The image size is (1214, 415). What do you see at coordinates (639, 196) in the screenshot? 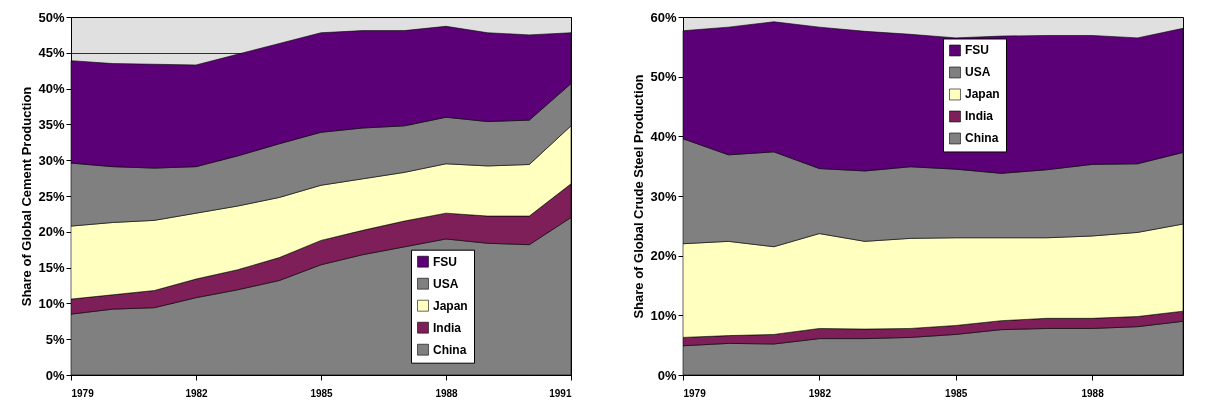
I see `y-axis-title: Share of Global Crude Steel Production` at bounding box center [639, 196].